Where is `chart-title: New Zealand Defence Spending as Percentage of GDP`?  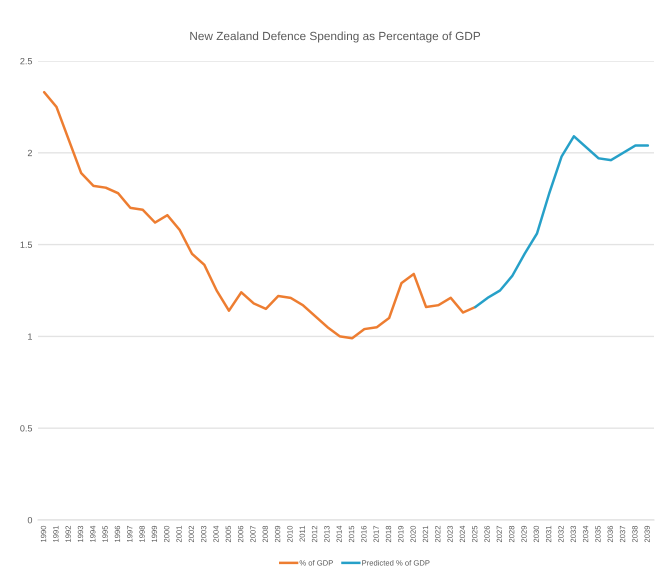
chart-title: New Zealand Defence Spending as Percentage of GDP is located at coordinates (335, 37).